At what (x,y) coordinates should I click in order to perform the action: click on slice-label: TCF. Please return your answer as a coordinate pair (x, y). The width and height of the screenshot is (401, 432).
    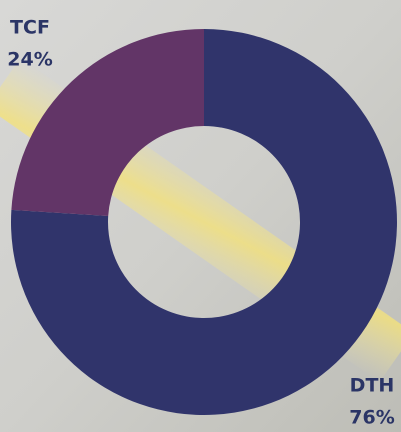
    Looking at the image, I should click on (30, 28).